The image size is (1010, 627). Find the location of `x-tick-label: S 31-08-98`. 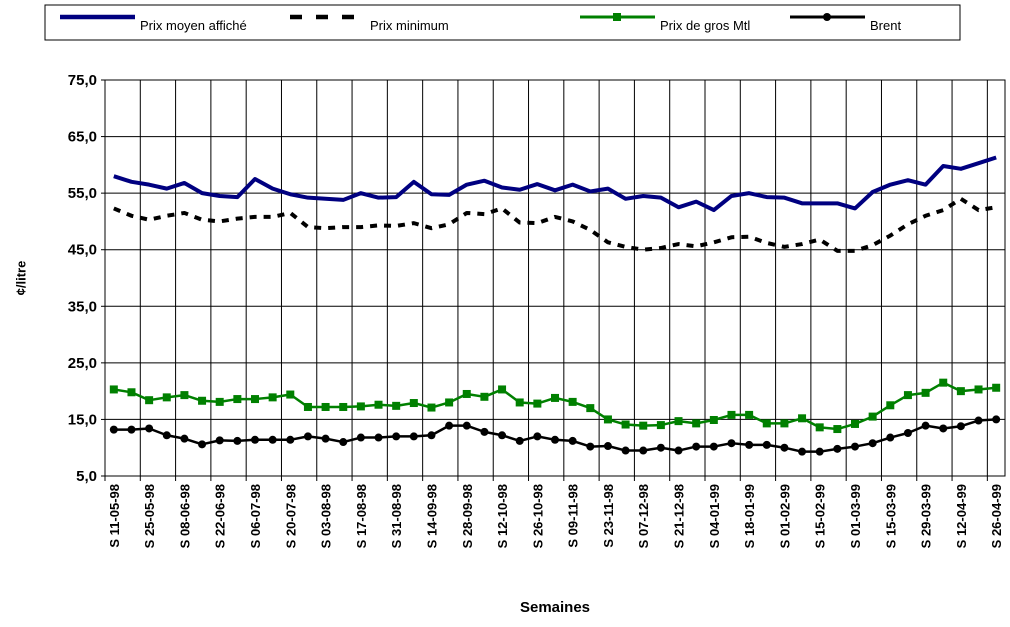

x-tick-label: S 31-08-98 is located at coordinates (396, 516).